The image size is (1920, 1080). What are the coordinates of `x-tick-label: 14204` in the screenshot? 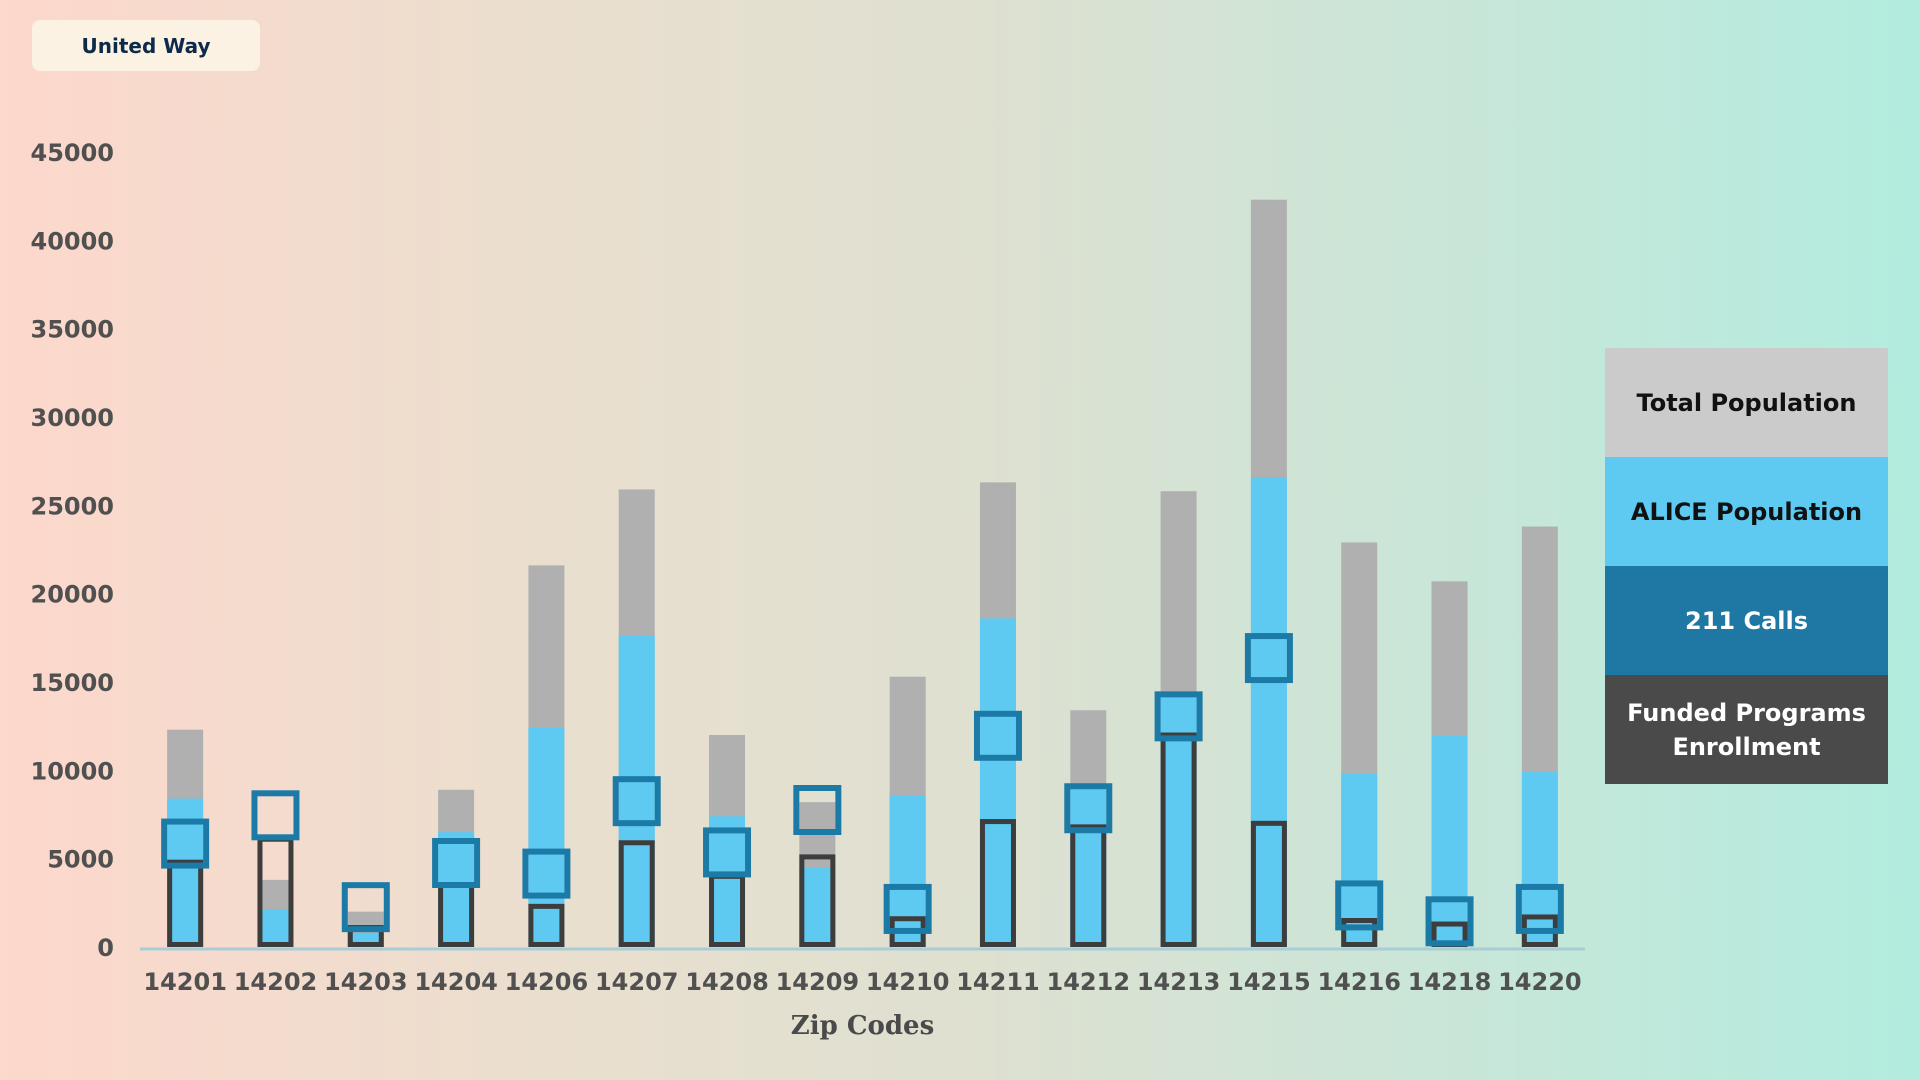 It's located at (456, 982).